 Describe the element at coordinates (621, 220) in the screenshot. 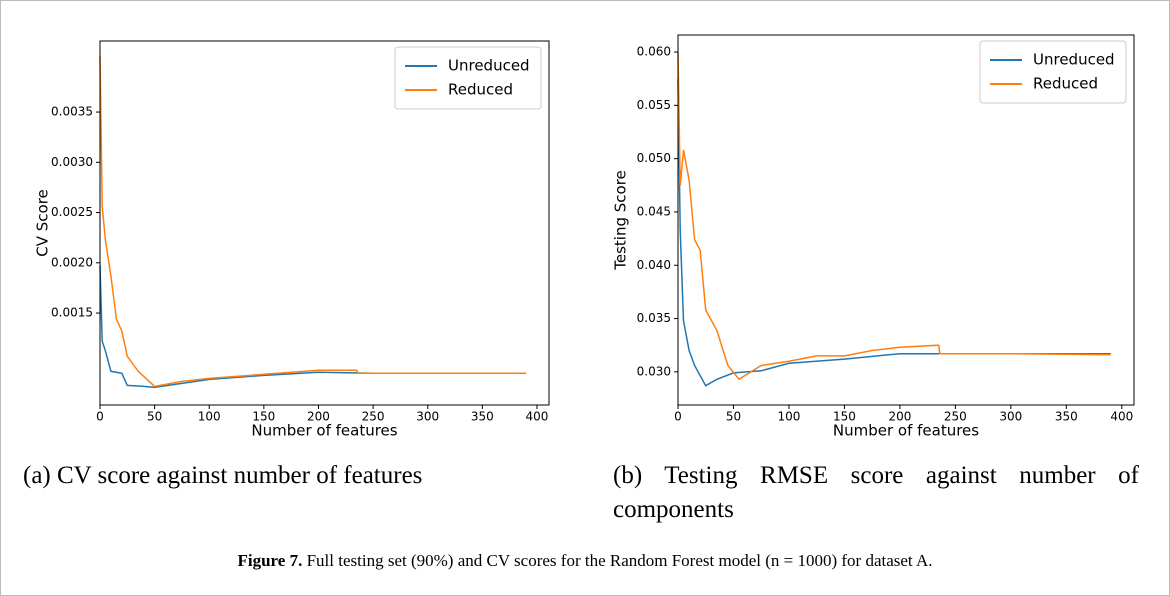

I see `y-axis-label: Testing Score` at that location.